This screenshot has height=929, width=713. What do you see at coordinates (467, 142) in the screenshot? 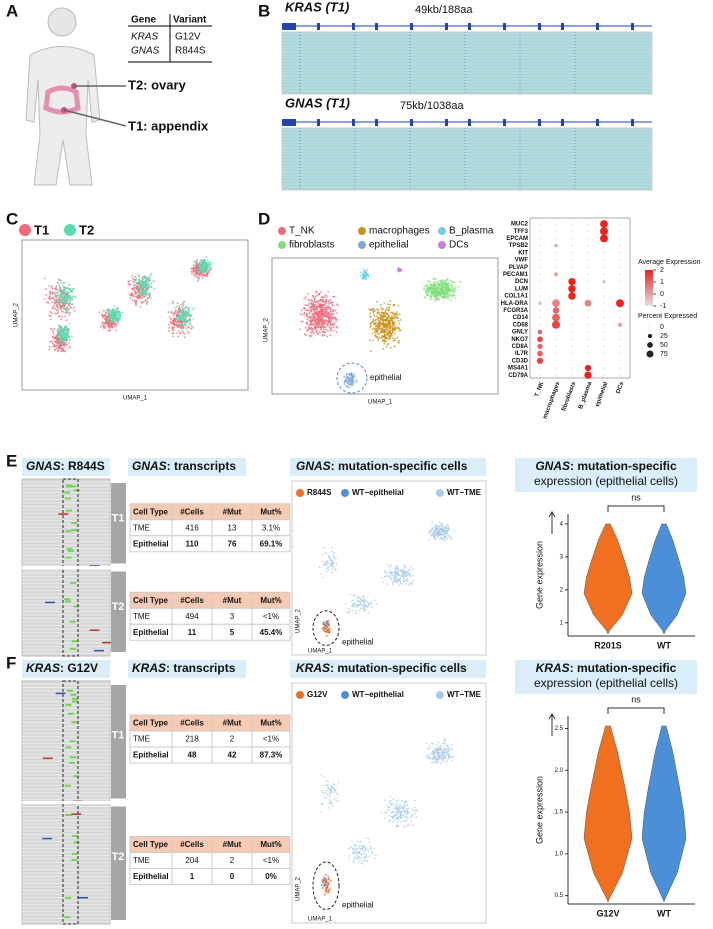
I see `track: GNAS (T1)75kb/1038aa` at bounding box center [467, 142].